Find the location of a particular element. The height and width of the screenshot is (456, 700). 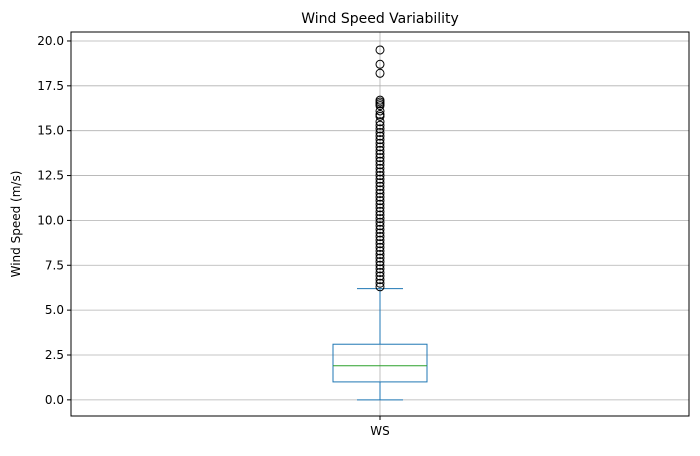

iqr-box is located at coordinates (380, 363).